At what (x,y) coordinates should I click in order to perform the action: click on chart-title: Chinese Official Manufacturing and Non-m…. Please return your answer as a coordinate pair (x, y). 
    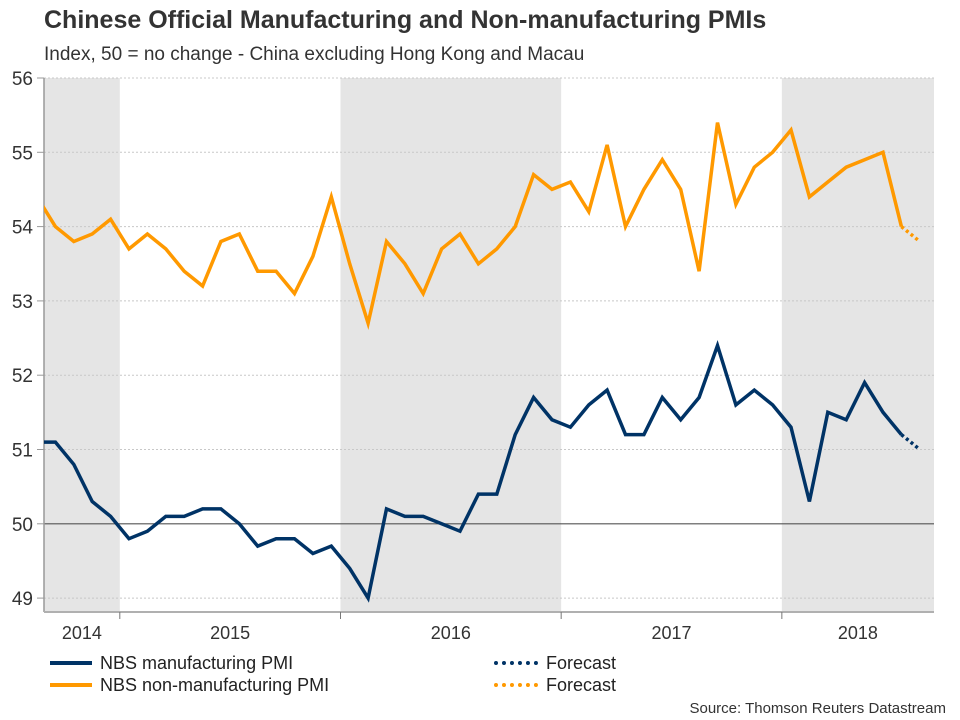
    Looking at the image, I should click on (405, 20).